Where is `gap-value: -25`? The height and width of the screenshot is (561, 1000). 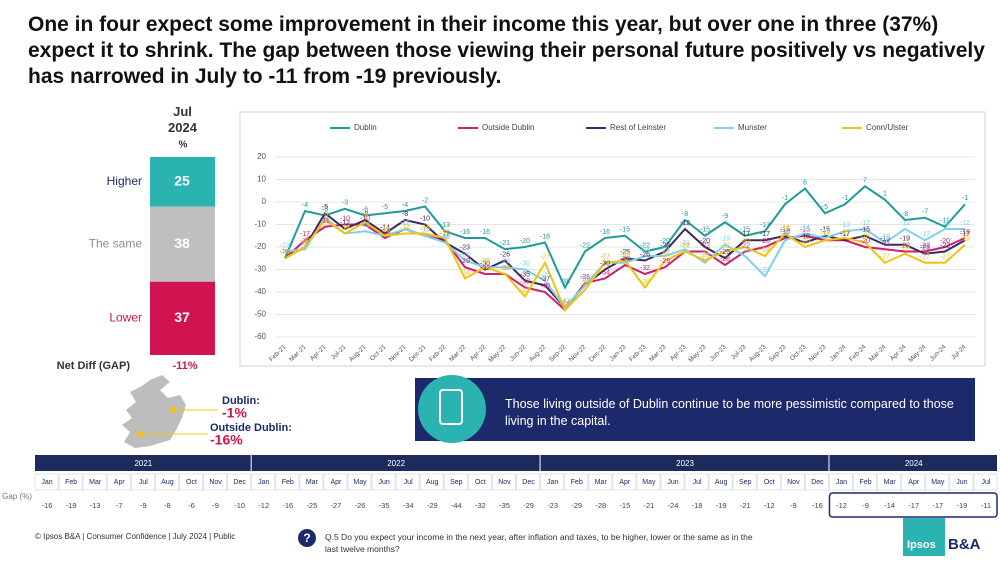
gap-value: -25 is located at coordinates (311, 505).